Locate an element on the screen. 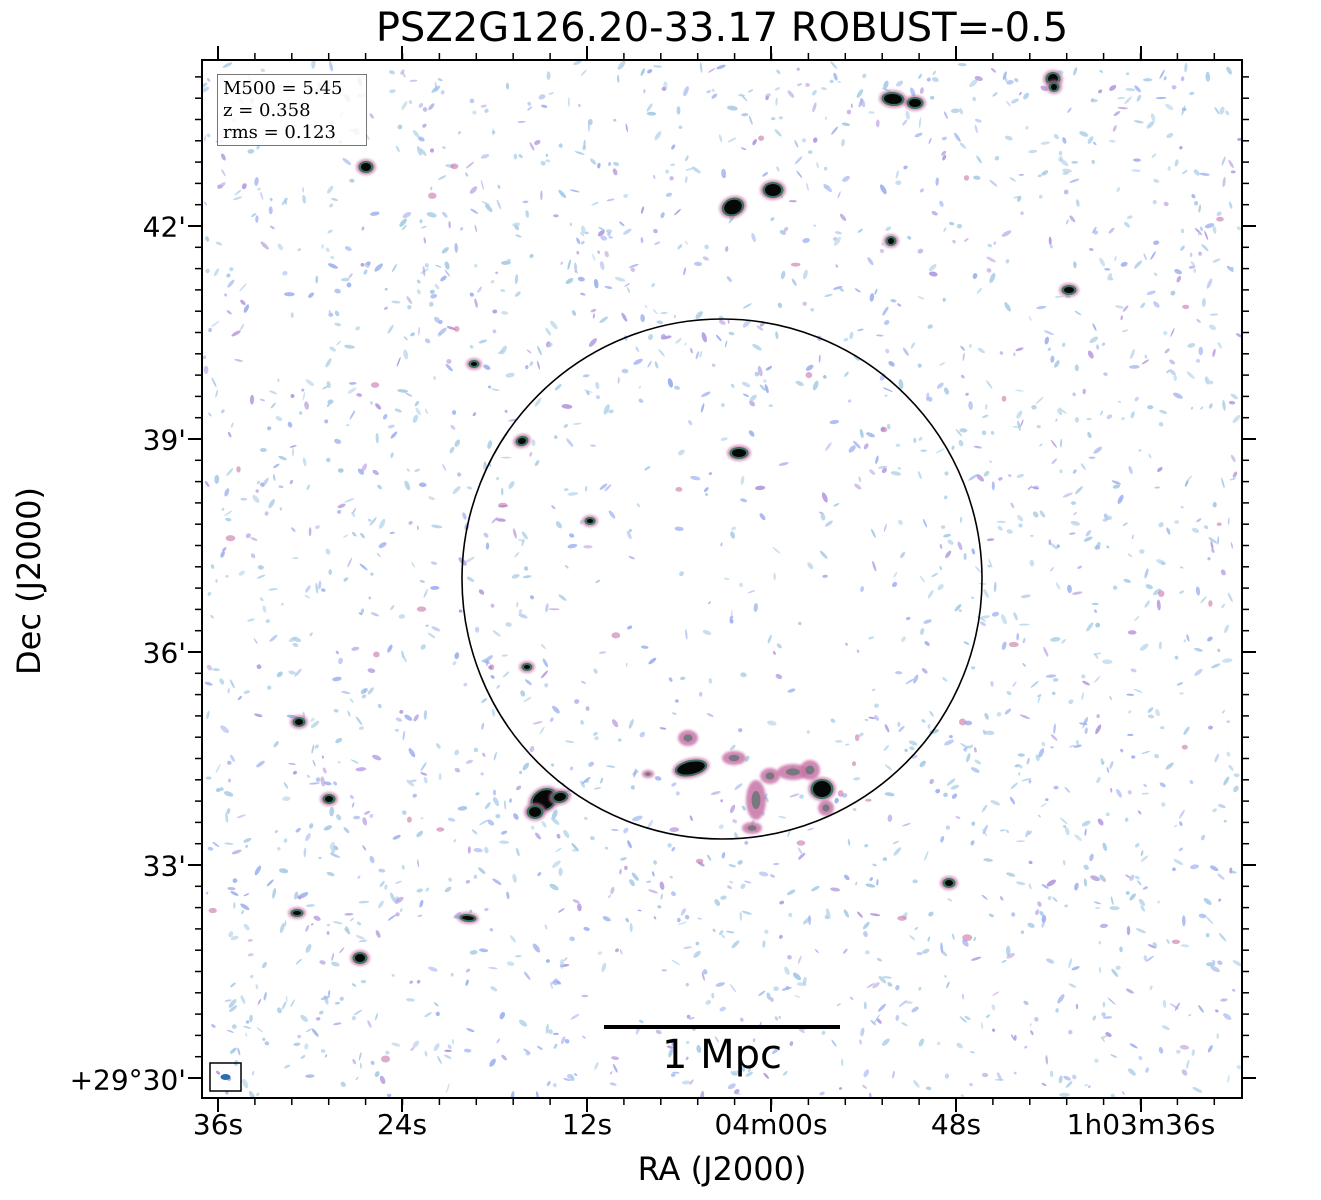 The width and height of the screenshot is (1321, 1200). y-tick-label: 39' is located at coordinates (164, 440).